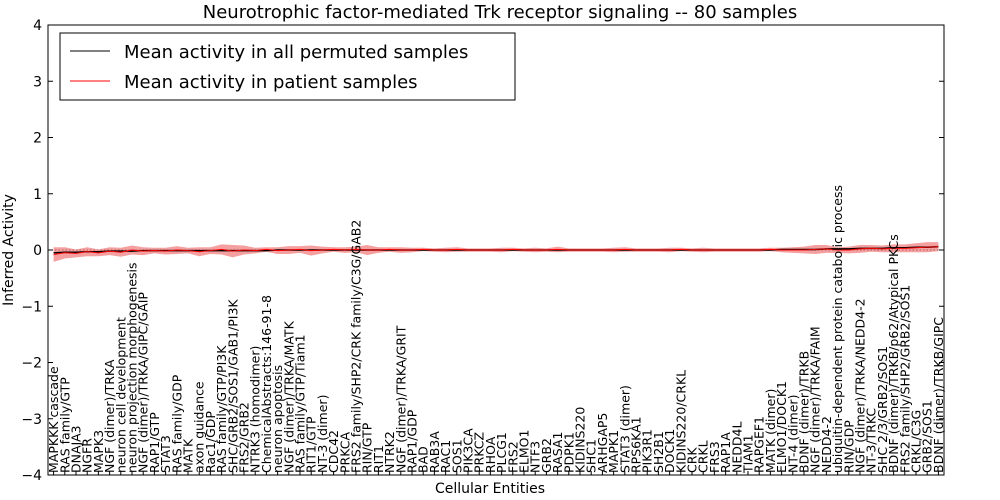 The image size is (1000, 500). I want to click on x-category-label: TIAM1, so click(748, 454).